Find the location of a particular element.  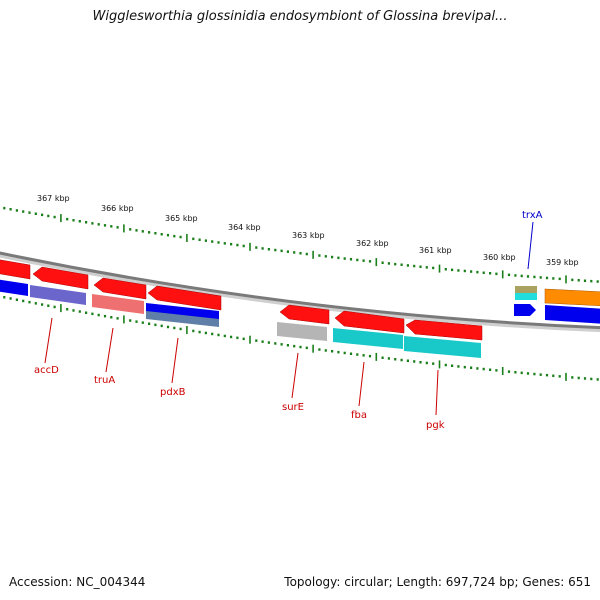

scale-label-362: 362 kbp is located at coordinates (372, 243).